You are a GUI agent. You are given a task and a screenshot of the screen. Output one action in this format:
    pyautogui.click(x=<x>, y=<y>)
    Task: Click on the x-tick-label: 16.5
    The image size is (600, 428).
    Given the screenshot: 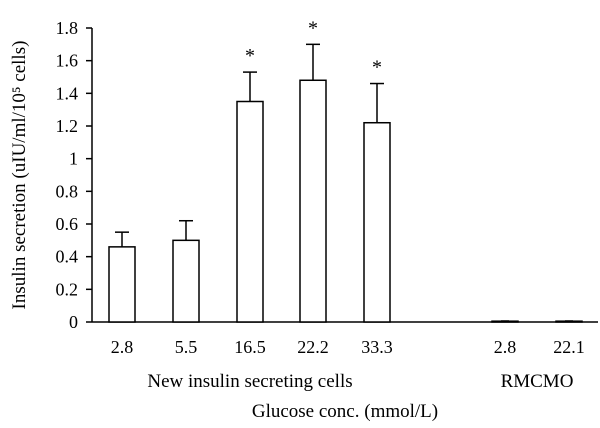 What is the action you would take?
    pyautogui.click(x=250, y=347)
    